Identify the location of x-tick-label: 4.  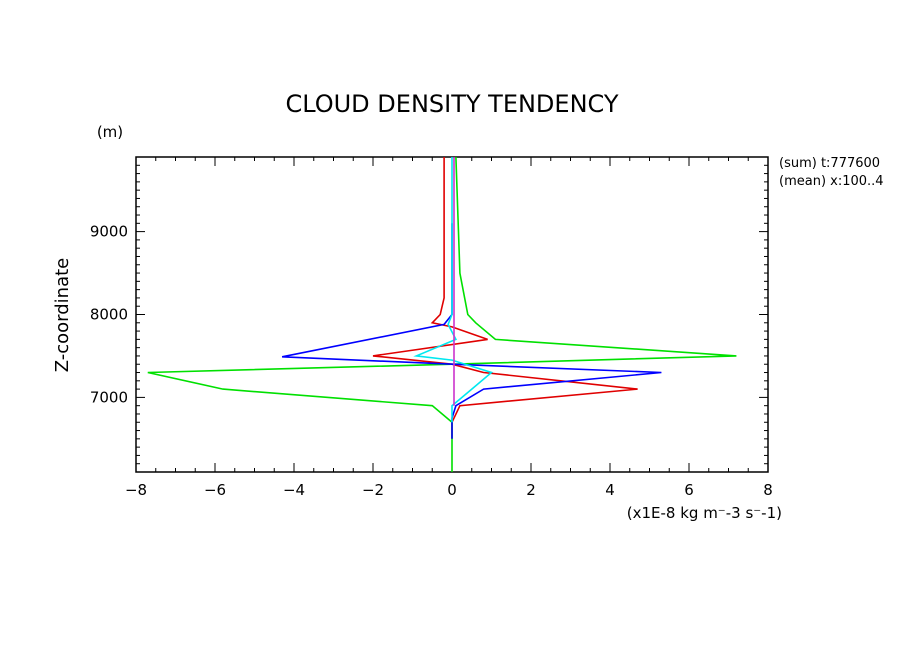
(610, 490).